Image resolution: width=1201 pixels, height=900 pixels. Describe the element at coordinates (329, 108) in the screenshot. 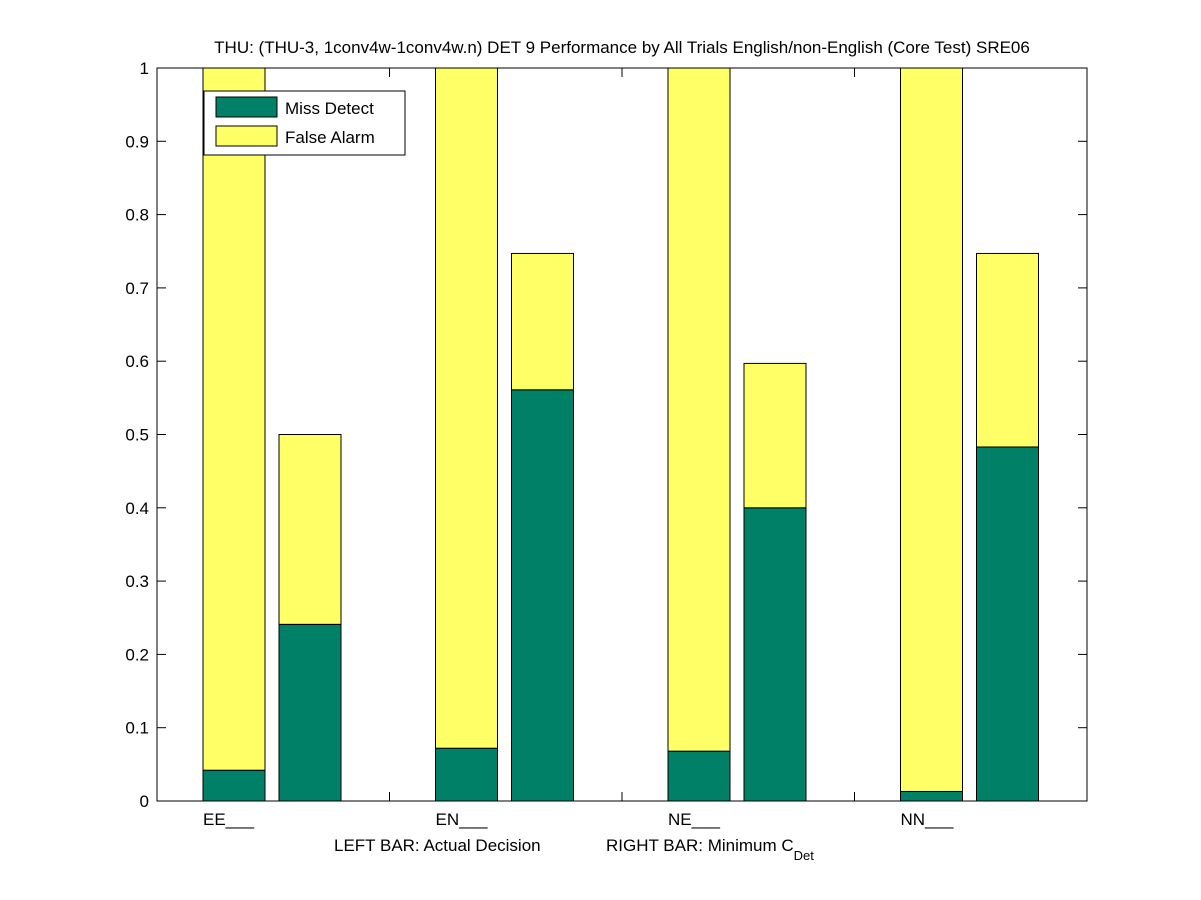

I see `legend-label-miss-detect: Miss Detect` at that location.